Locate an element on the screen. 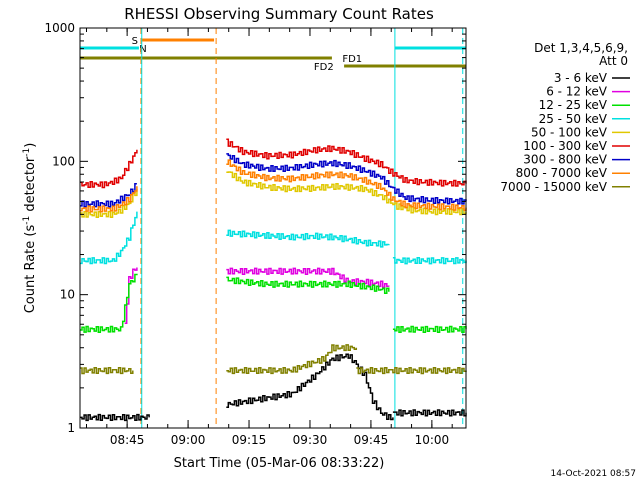  status-flags-layer: SN FD1 FD2 is located at coordinates (273, 54).